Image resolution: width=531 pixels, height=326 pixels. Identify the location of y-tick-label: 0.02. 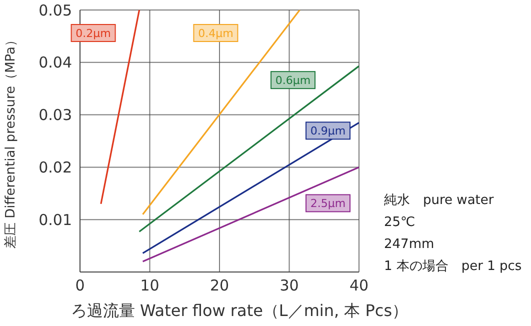
(55, 167).